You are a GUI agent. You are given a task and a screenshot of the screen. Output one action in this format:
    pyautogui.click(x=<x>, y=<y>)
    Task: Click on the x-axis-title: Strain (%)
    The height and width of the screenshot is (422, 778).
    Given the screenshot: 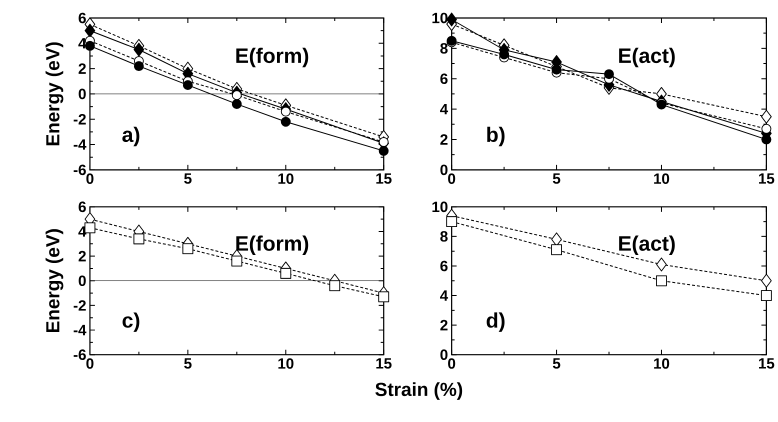 What is the action you would take?
    pyautogui.click(x=418, y=391)
    